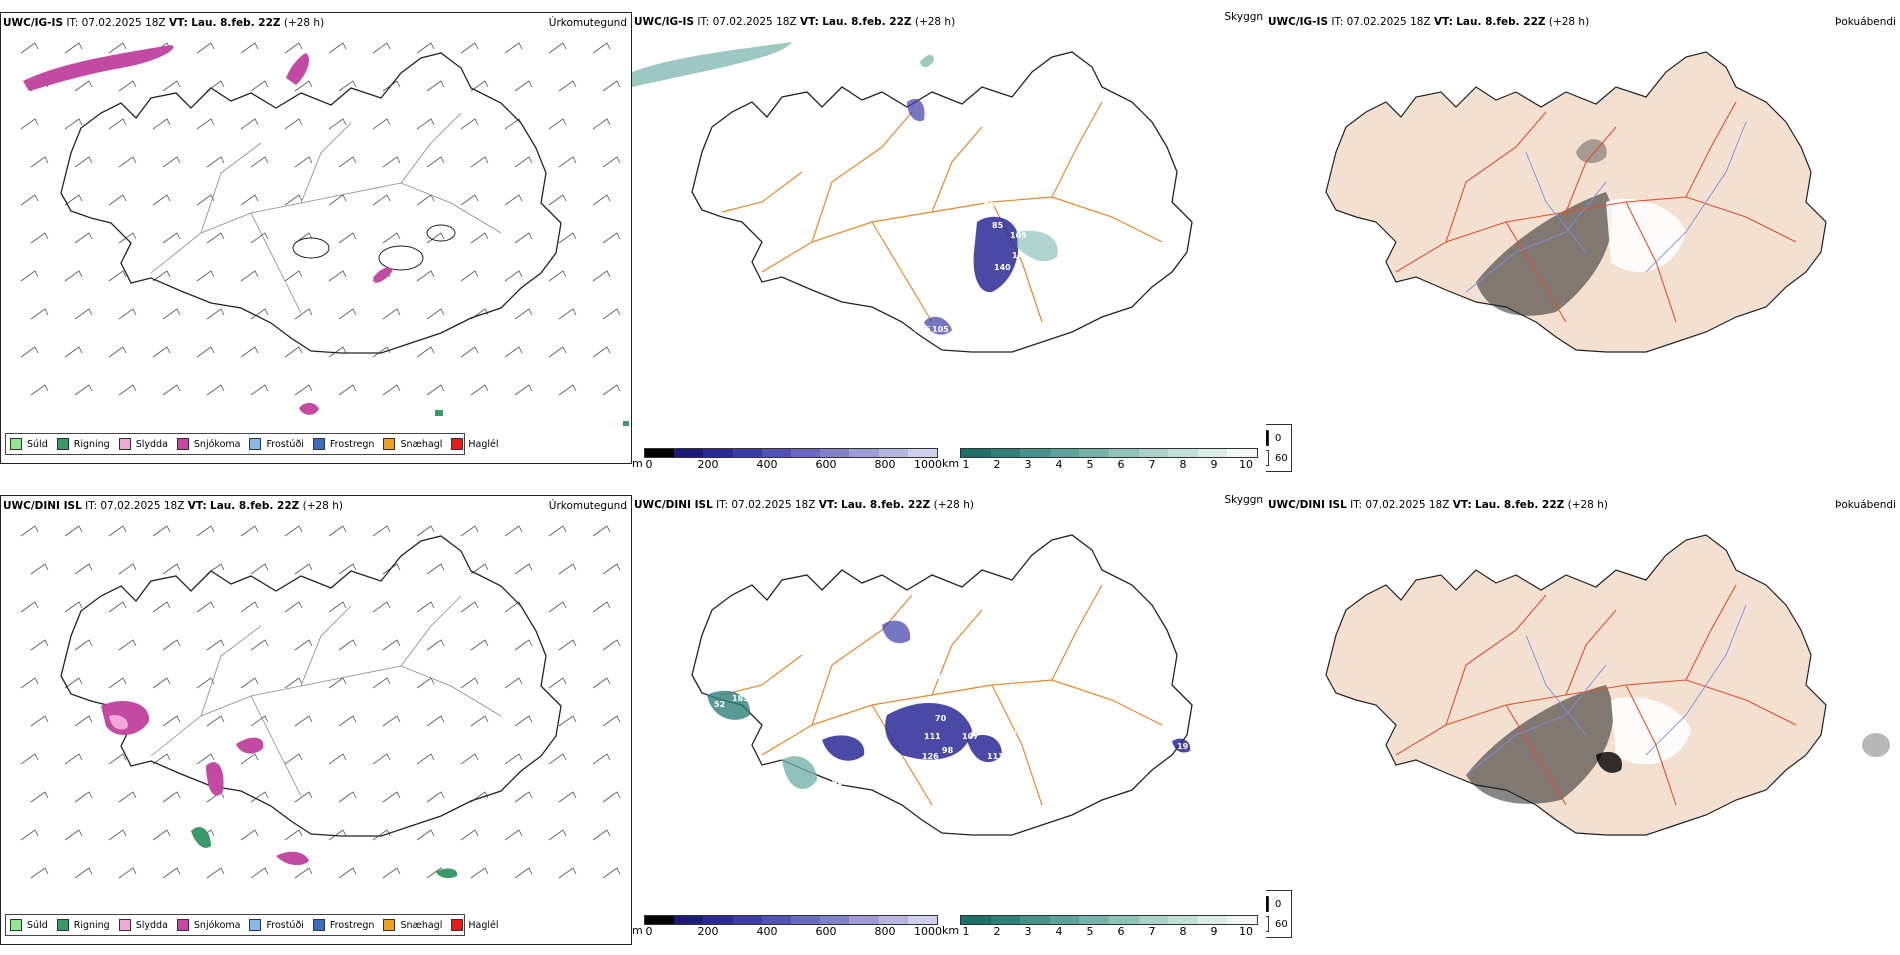 This screenshot has width=1900, height=955. I want to click on iceland-map-fog, so click(1576, 202).